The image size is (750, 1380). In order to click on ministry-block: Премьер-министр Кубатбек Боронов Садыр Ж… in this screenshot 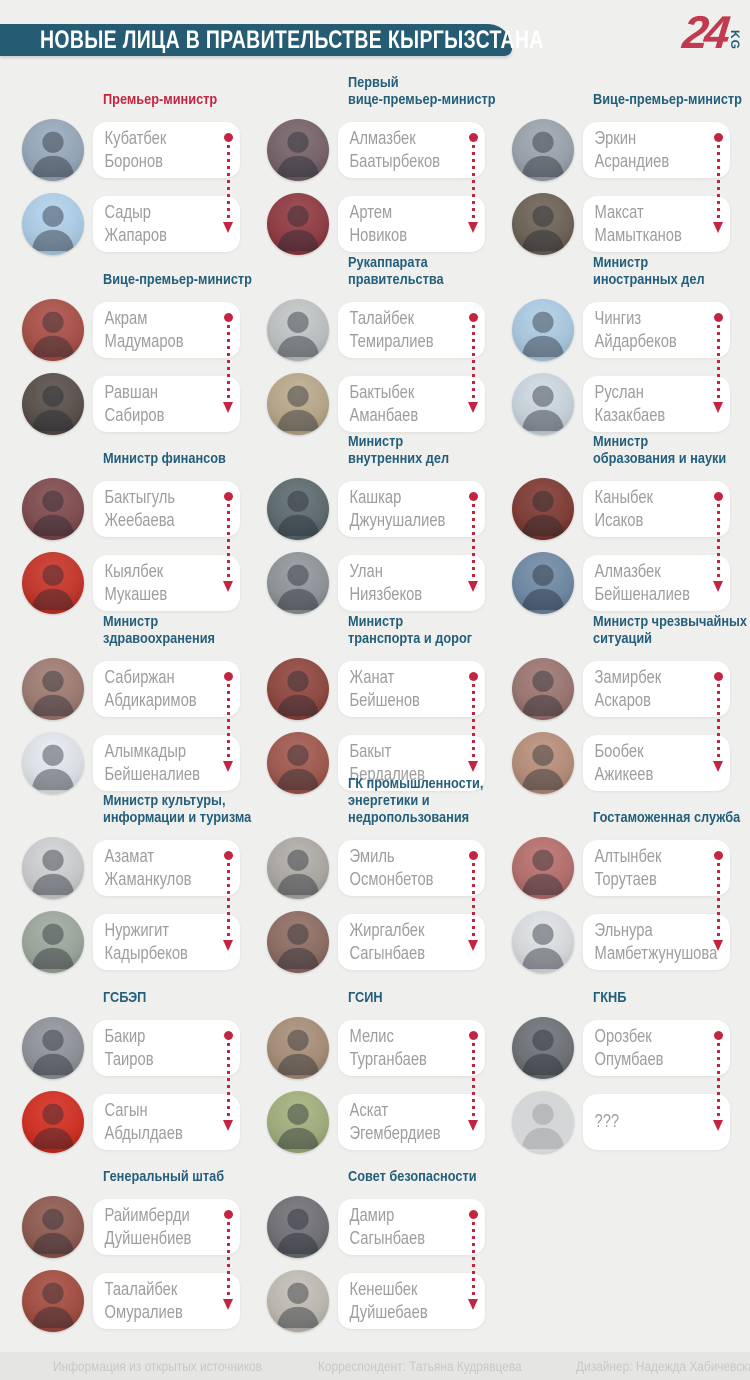, I will do `click(144, 173)`.